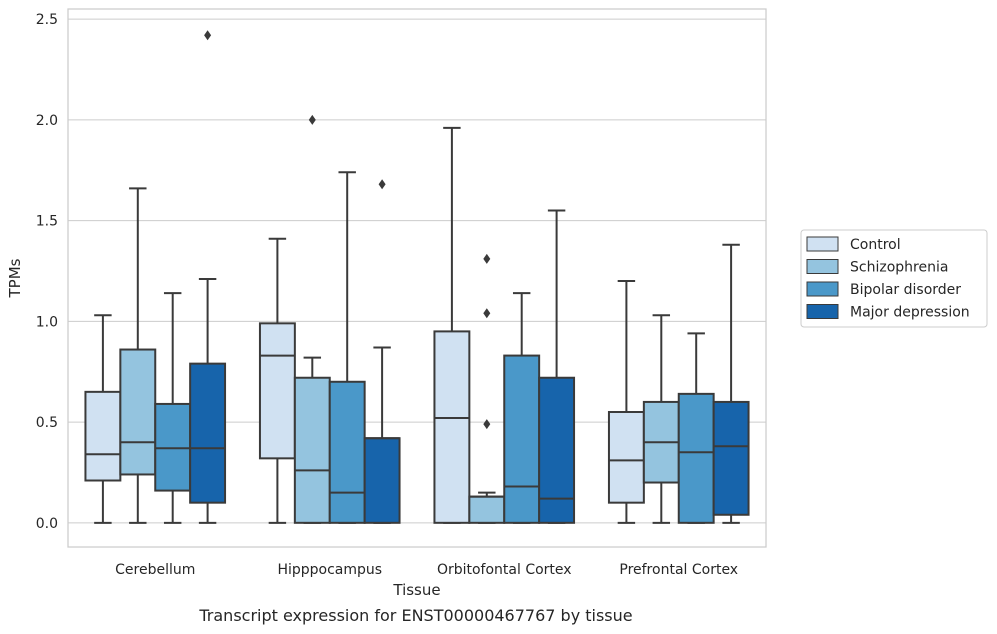 The height and width of the screenshot is (634, 997). I want to click on legend-label: Bipolar disorder, so click(905, 290).